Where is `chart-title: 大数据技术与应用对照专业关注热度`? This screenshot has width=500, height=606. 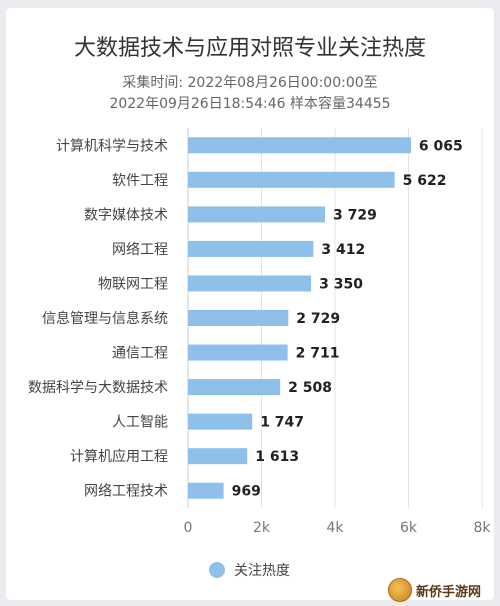
chart-title: 大数据技术与应用对照专业关注热度 is located at coordinates (249, 48).